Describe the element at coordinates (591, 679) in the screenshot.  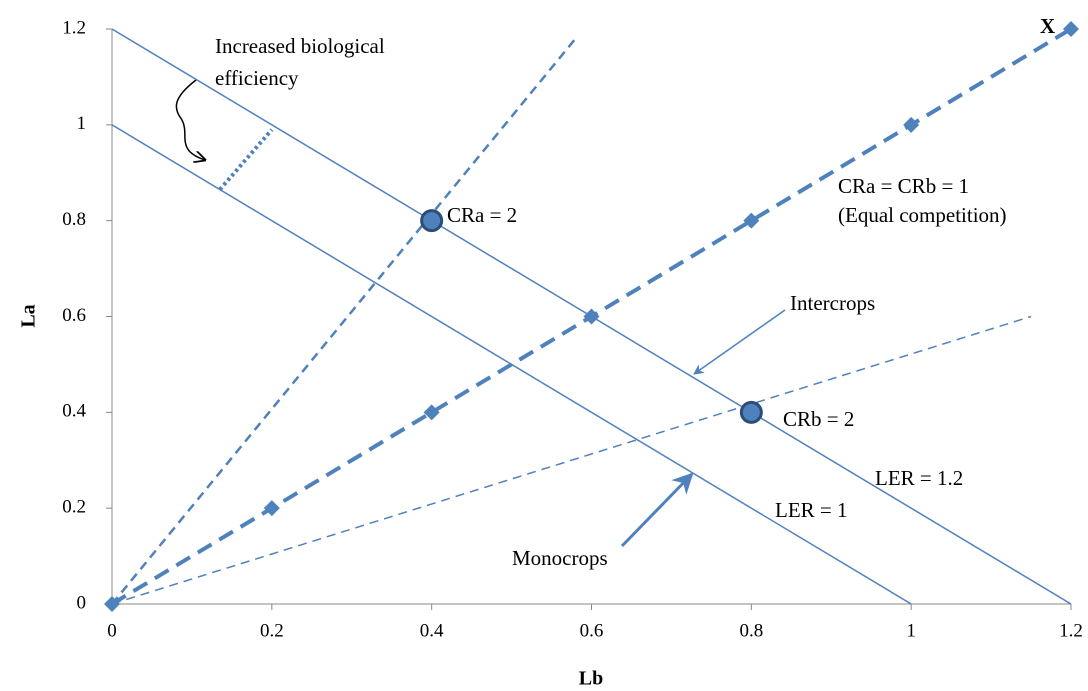
I see `x-axis-title: Lb` at that location.